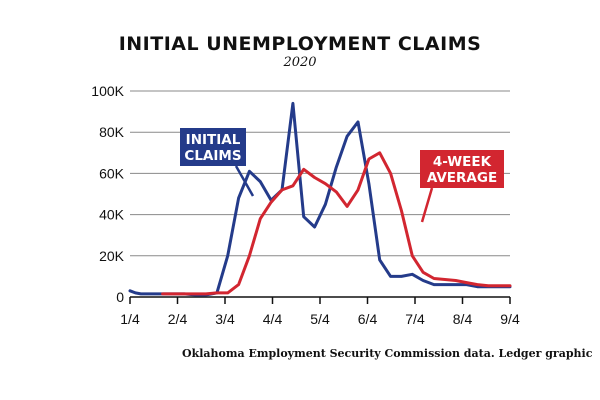  What do you see at coordinates (463, 319) in the screenshot?
I see `x-tick-label: 8/4` at bounding box center [463, 319].